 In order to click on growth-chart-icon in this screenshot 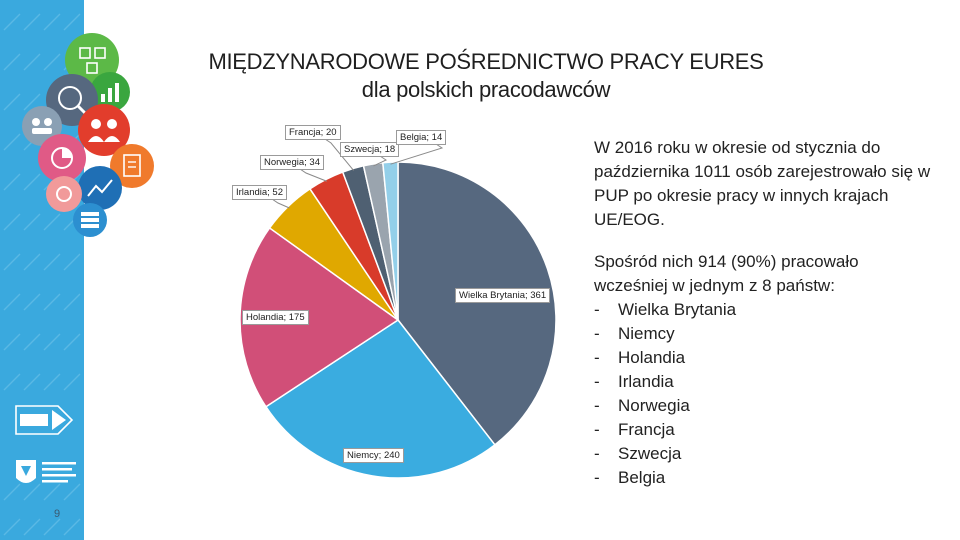, I will do `click(100, 188)`.